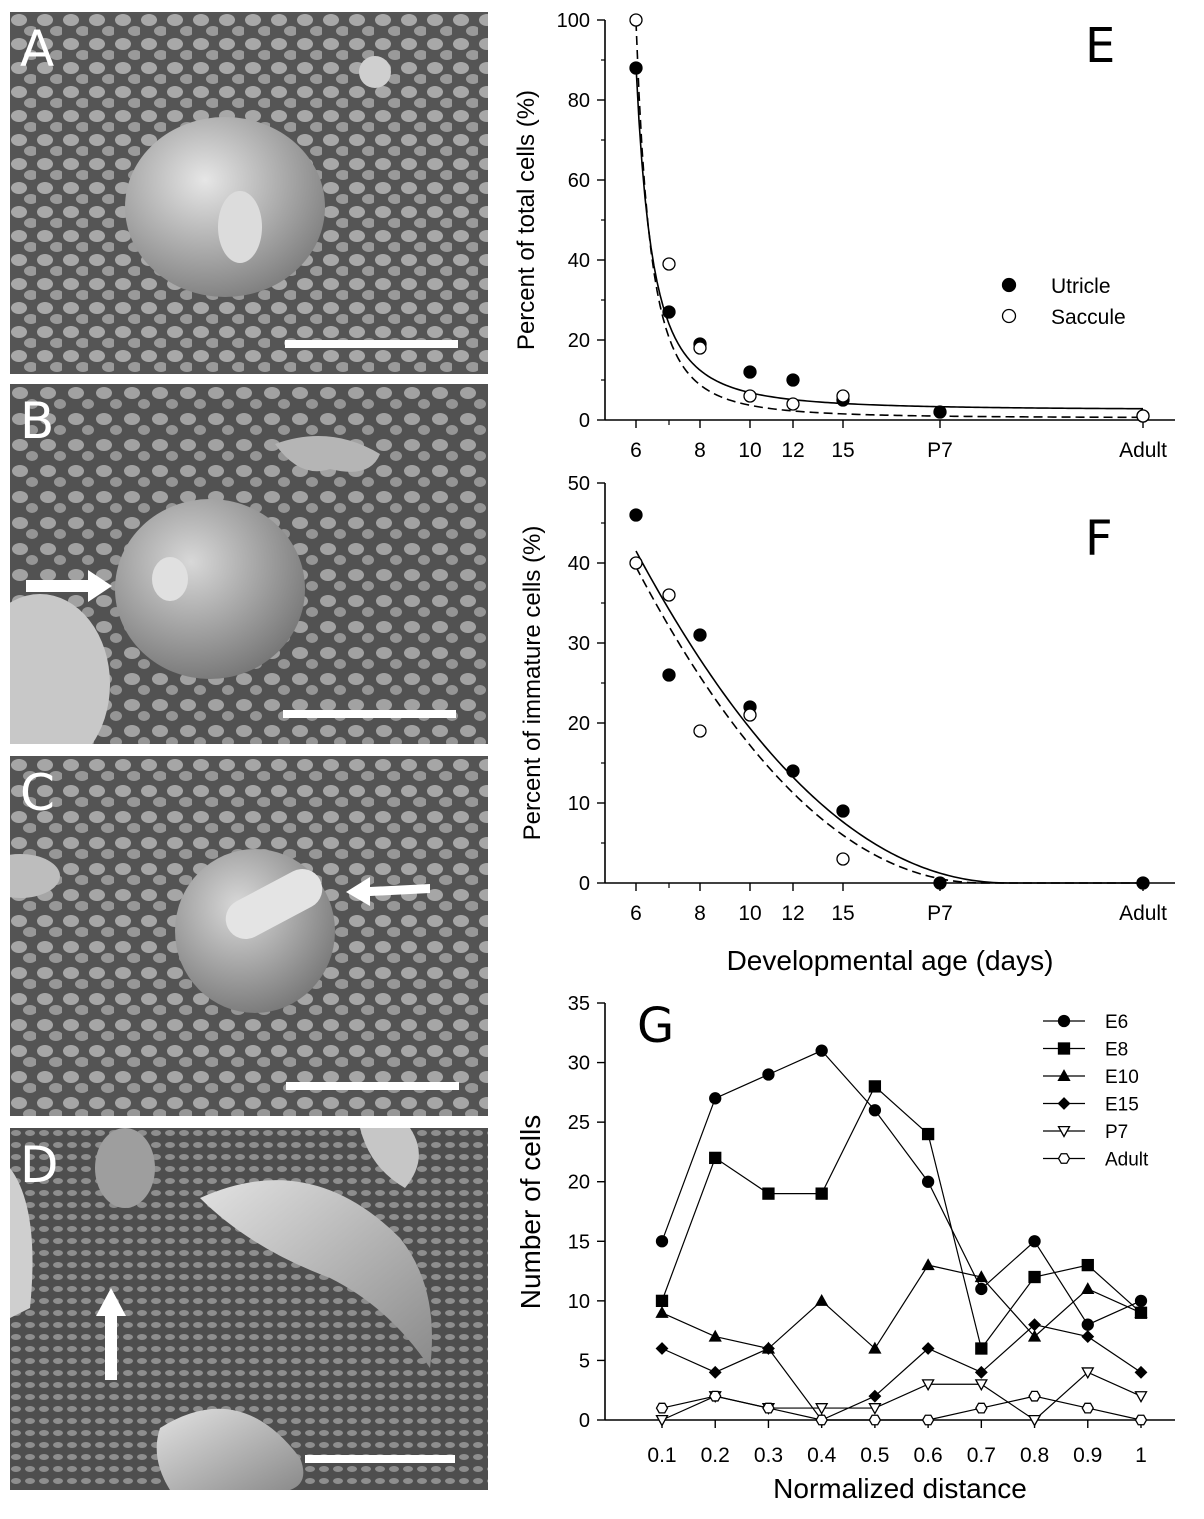 The width and height of the screenshot is (1204, 1519). What do you see at coordinates (715, 1455) in the screenshot?
I see `chart-g-x-tick-label: 0.2` at bounding box center [715, 1455].